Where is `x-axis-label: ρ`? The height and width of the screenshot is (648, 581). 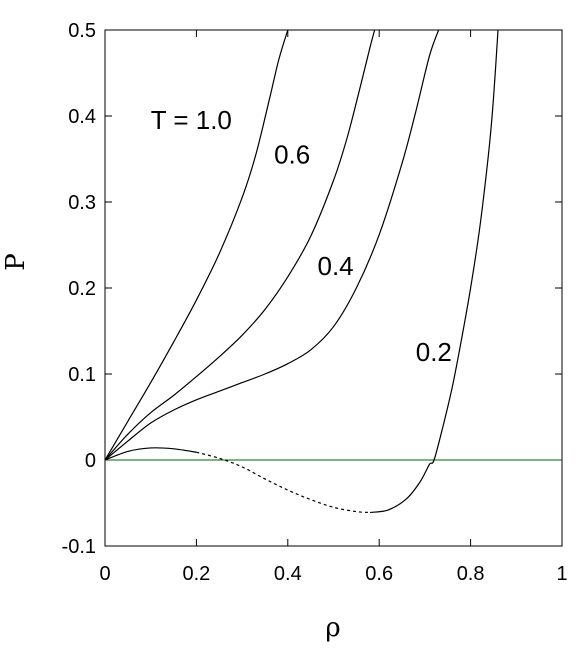 x-axis-label: ρ is located at coordinates (332, 628).